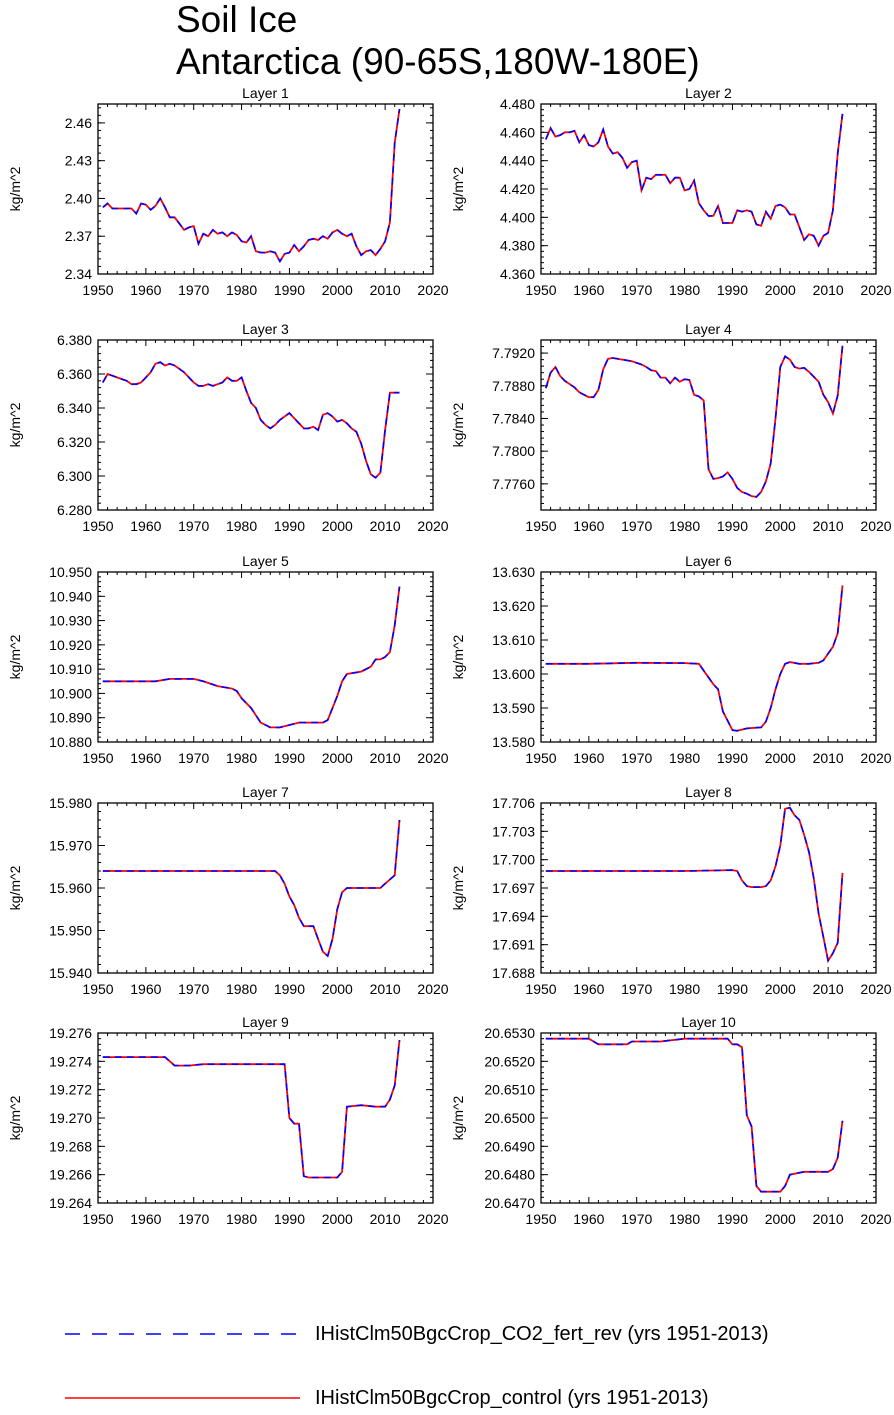 This screenshot has width=894, height=1415. What do you see at coordinates (517, 161) in the screenshot?
I see `y-tick-label: 4.440` at bounding box center [517, 161].